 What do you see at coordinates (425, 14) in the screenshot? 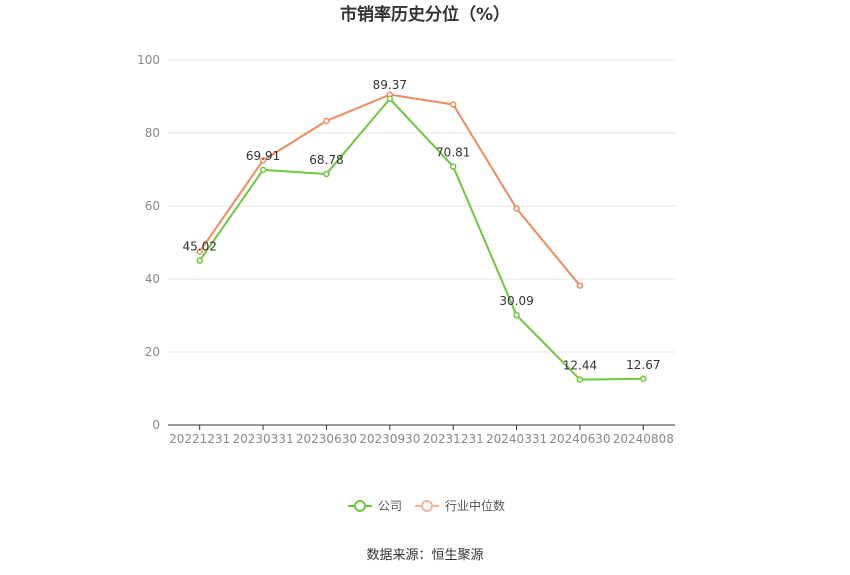
I see `chart-title: 市销率历史分位（%）` at bounding box center [425, 14].